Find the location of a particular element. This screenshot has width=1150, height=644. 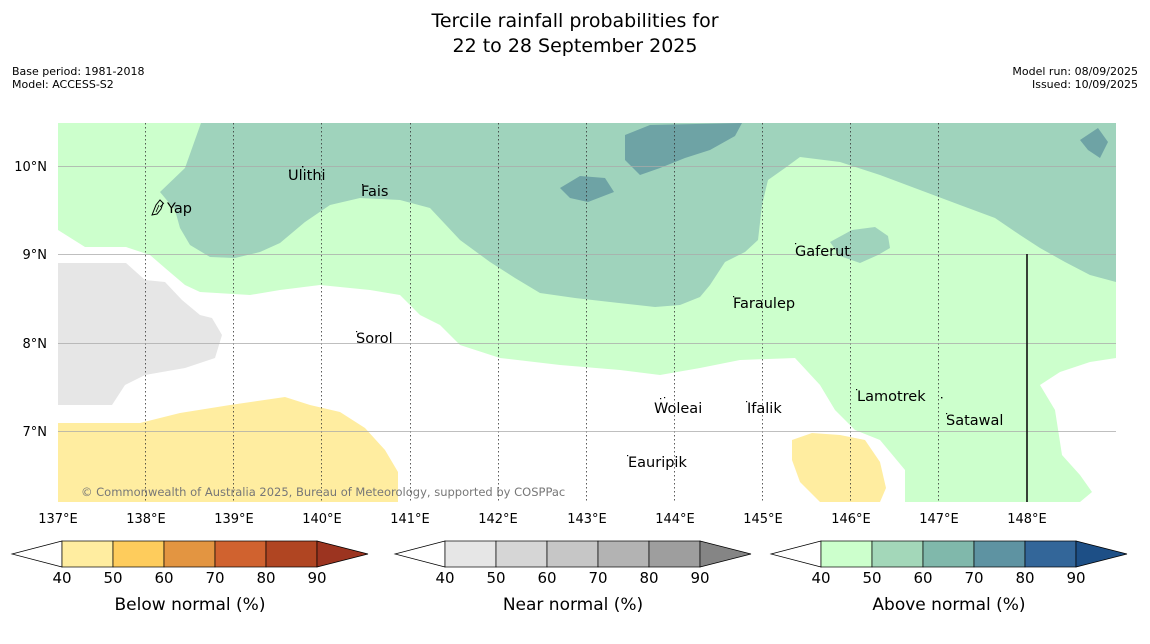

legend-below-normal-tick-50: 50 is located at coordinates (112, 578).